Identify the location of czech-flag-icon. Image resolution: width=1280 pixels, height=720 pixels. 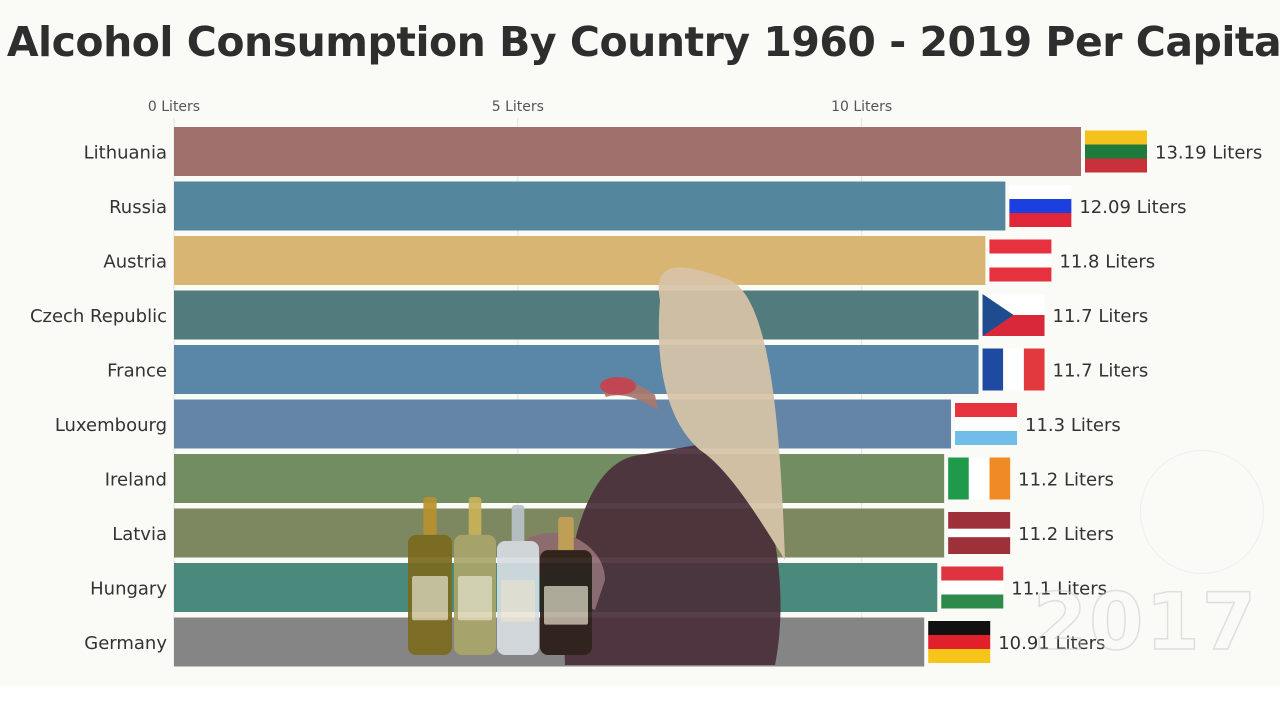
(1013, 315).